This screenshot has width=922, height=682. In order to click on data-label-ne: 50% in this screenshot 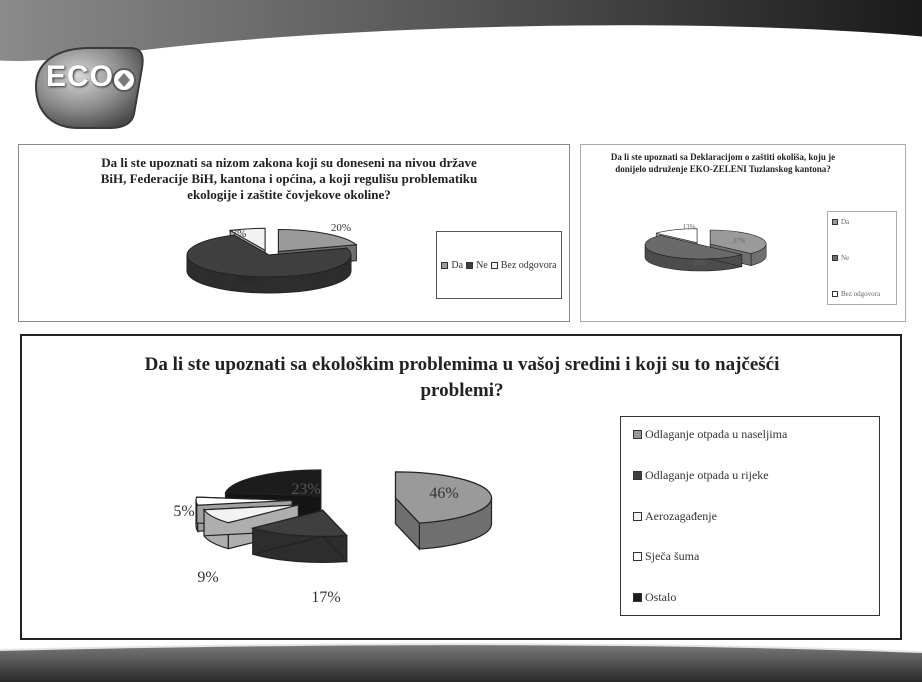, I will do `click(699, 263)`.